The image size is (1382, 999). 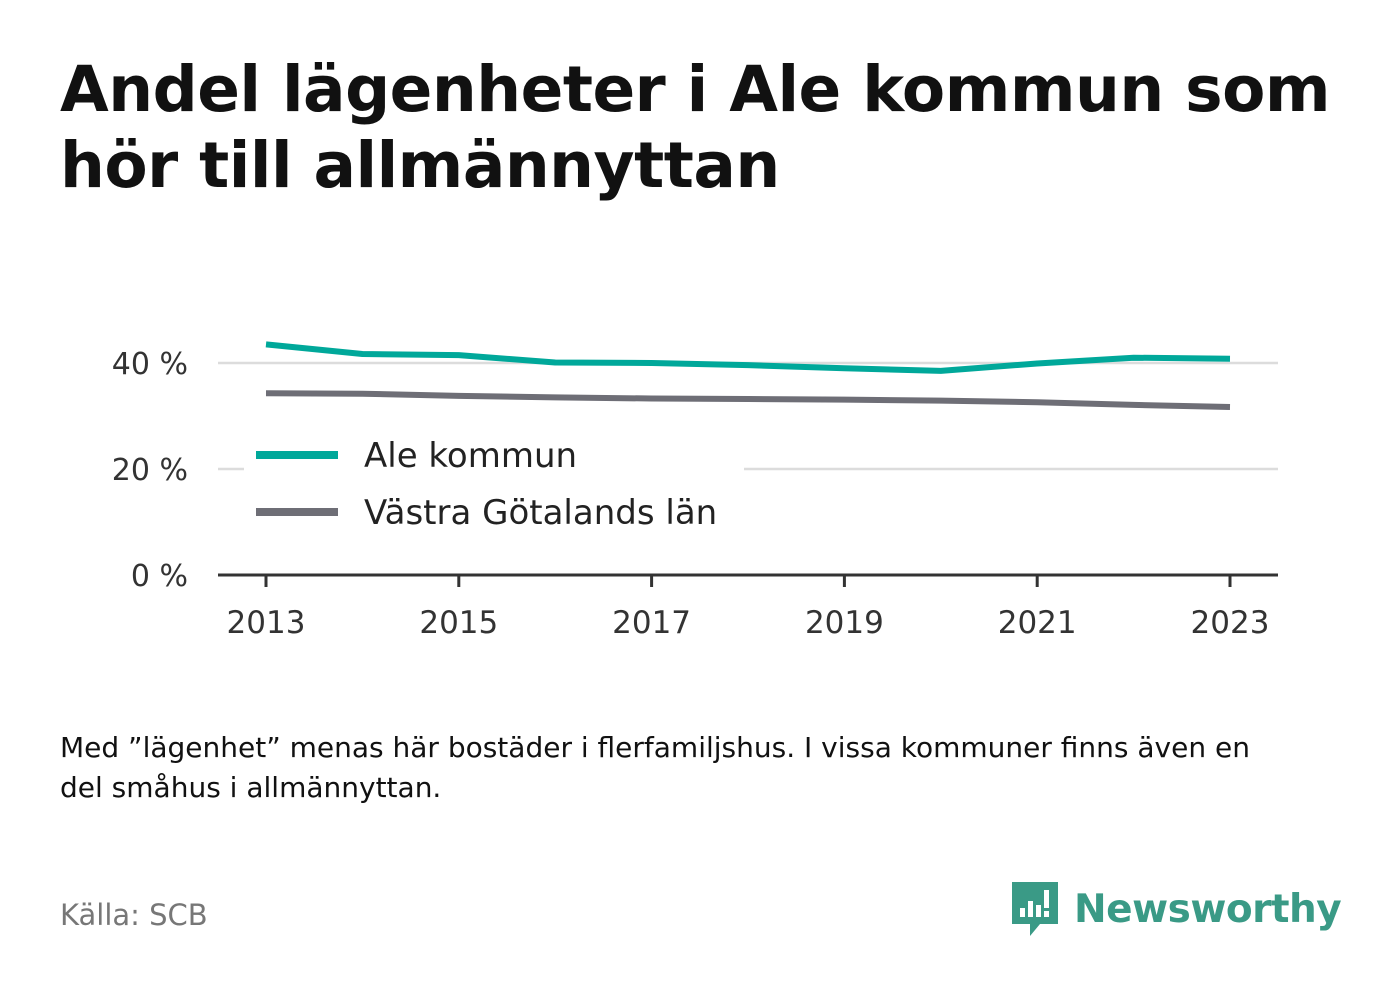 I want to click on y-tick-label-0: 0 %, so click(x=159, y=576).